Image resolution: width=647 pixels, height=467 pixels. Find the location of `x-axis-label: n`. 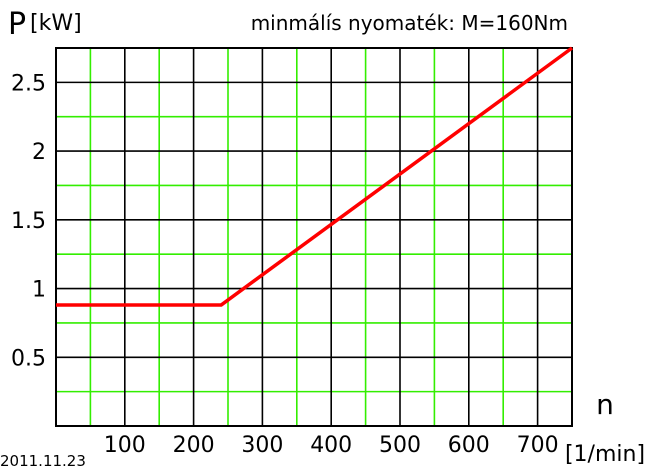

x-axis-label: n is located at coordinates (605, 404).